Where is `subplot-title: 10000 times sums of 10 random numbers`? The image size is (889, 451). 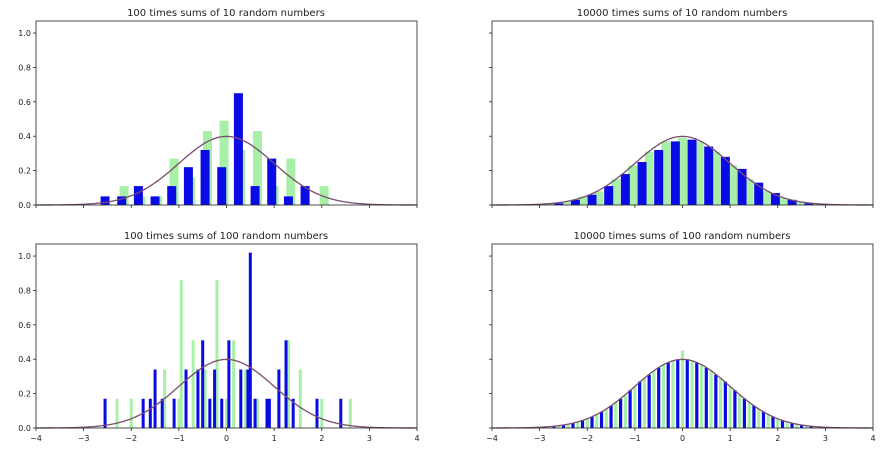 subplot-title: 10000 times sums of 10 random numbers is located at coordinates (682, 13).